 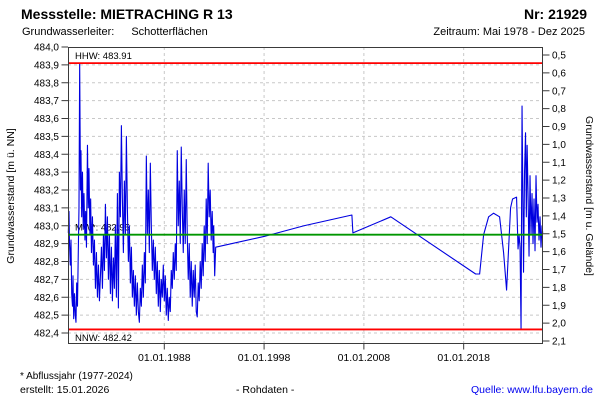 I want to click on left-axis-tick-label: 482,4, so click(x=46, y=334).